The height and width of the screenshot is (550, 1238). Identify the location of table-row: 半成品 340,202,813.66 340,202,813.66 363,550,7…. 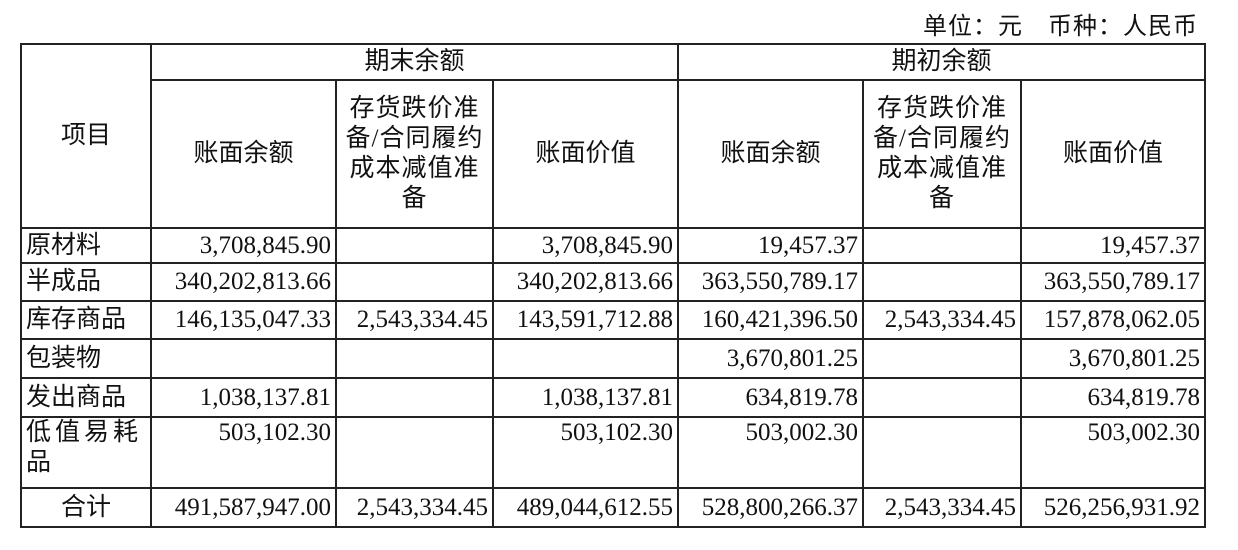
(613, 282).